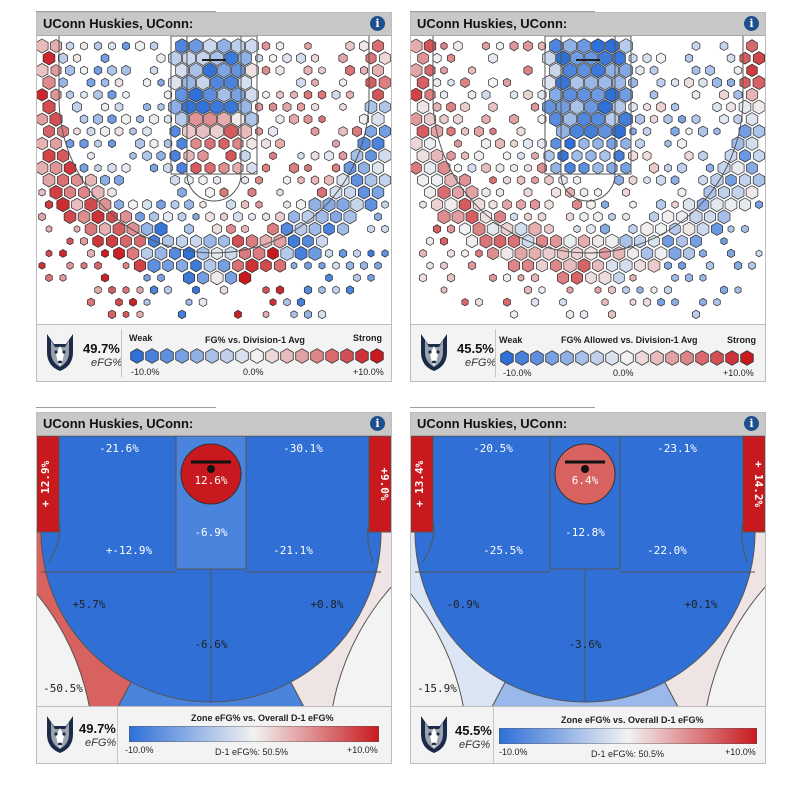 The height and width of the screenshot is (800, 800). Describe the element at coordinates (585, 474) in the screenshot. I see `zone-rim` at that location.